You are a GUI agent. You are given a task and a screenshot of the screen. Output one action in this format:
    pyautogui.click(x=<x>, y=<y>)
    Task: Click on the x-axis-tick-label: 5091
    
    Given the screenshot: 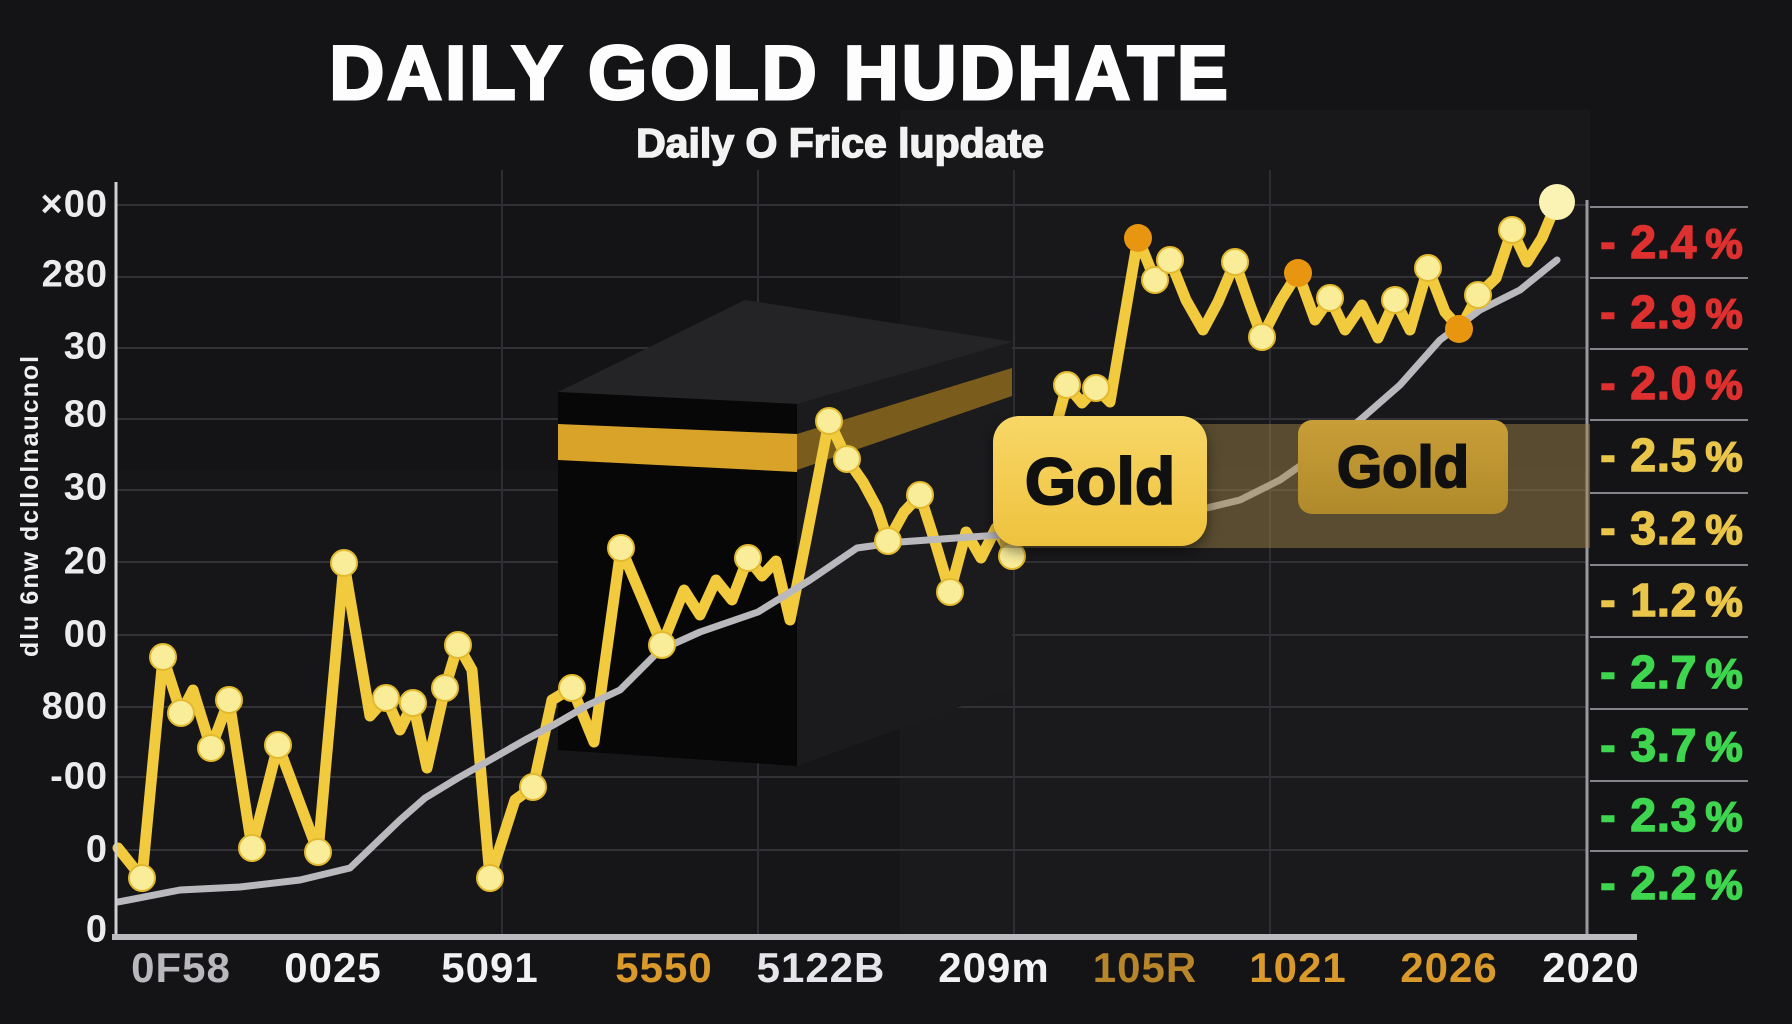 What is the action you would take?
    pyautogui.click(x=490, y=967)
    